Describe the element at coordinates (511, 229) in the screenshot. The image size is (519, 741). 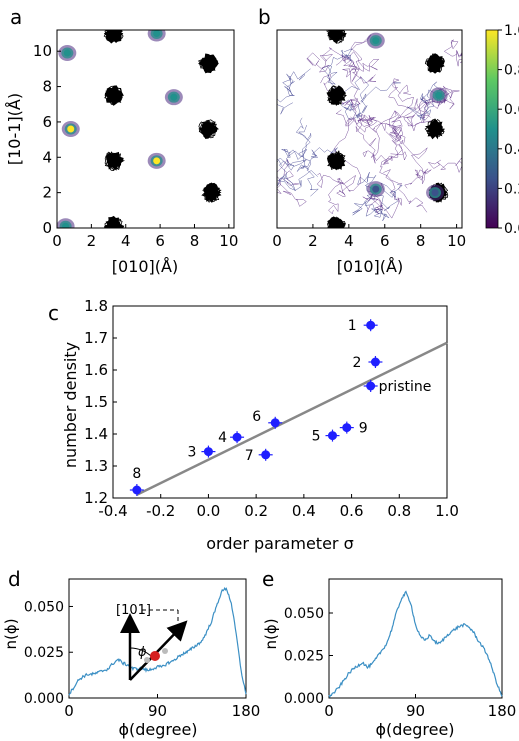
I see `colorbar-tick-label: 0.0` at that location.